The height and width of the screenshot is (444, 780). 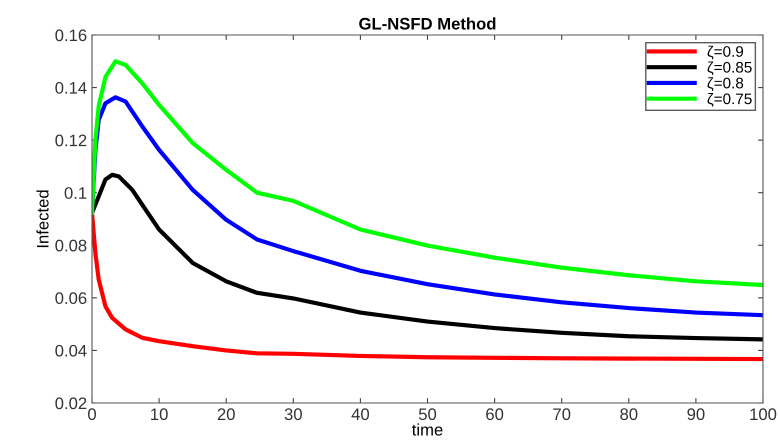 I want to click on y-tick-label: 0.02, so click(x=70, y=403).